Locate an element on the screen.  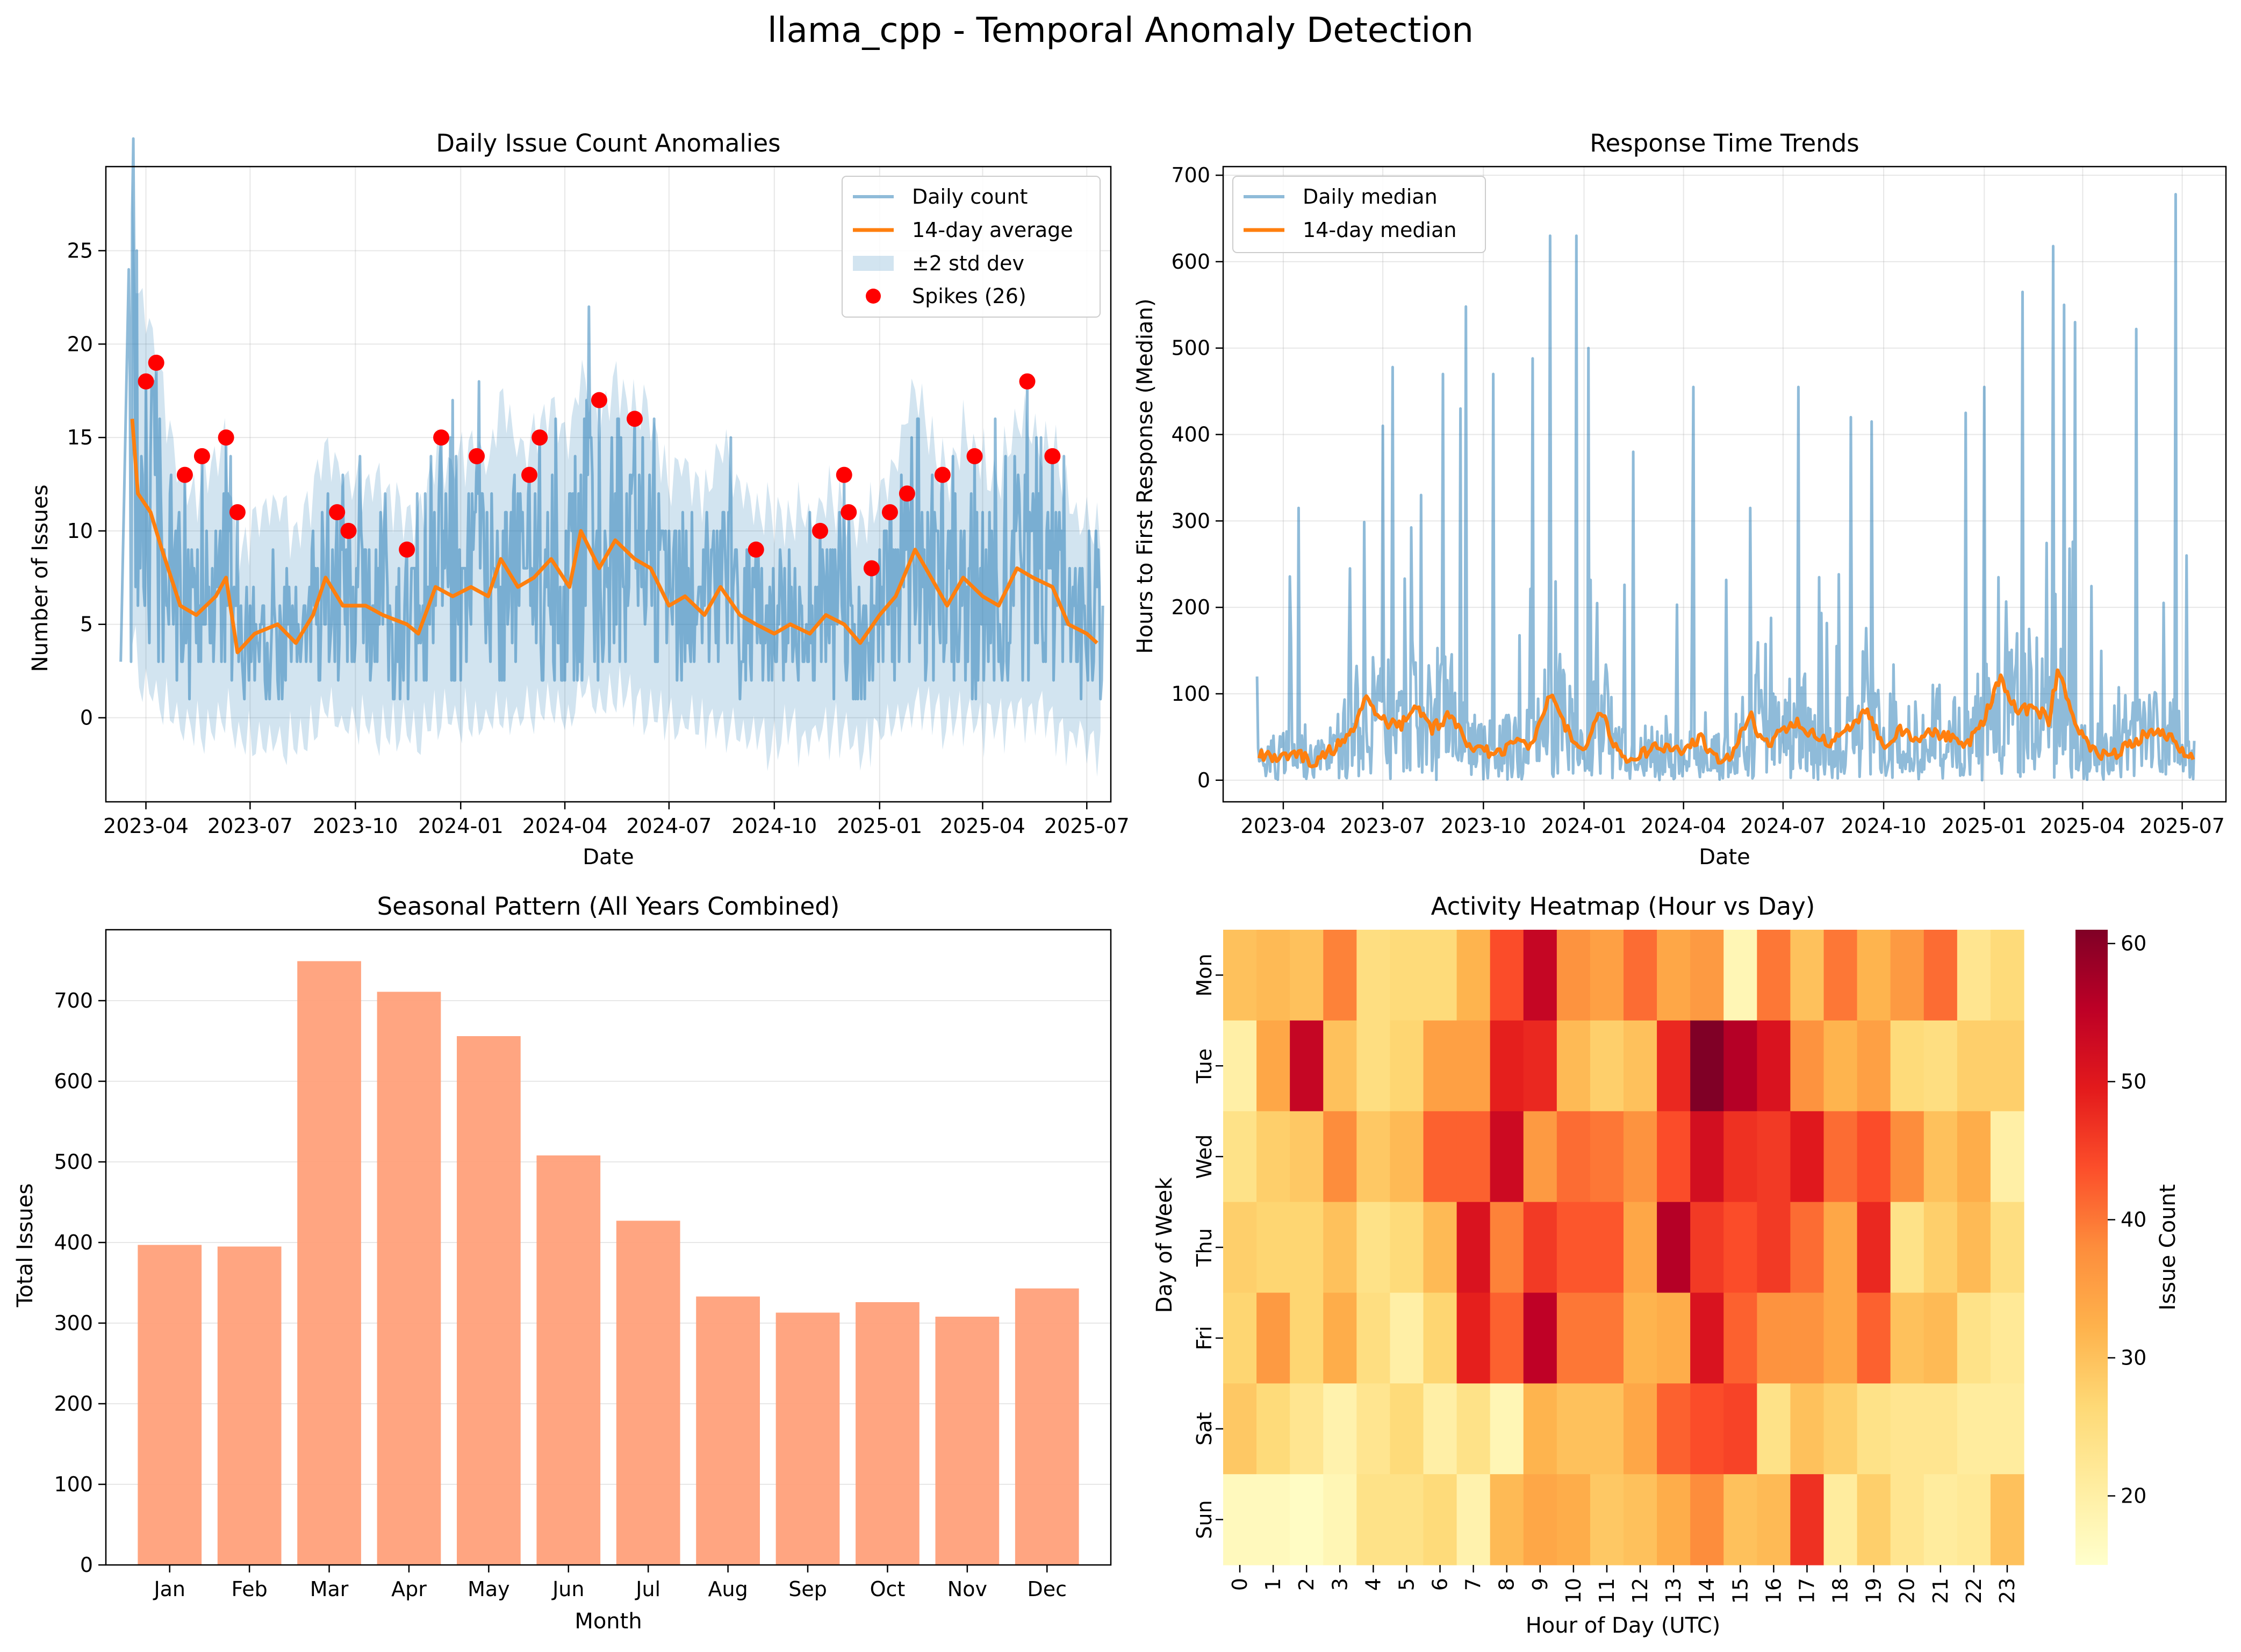
x-tick-label: 13 is located at coordinates (1673, 1591).